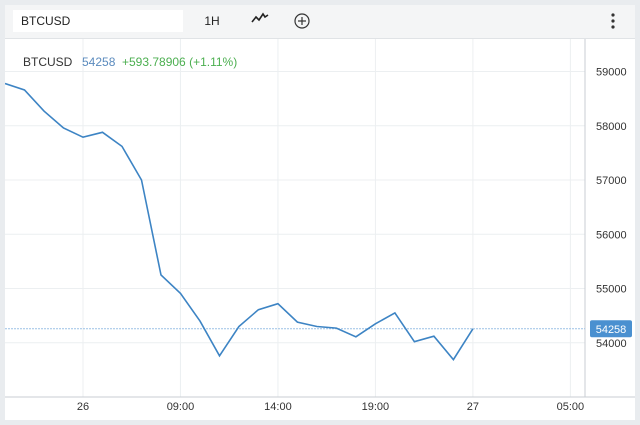 The height and width of the screenshot is (425, 640). I want to click on y-tick-label: 59000, so click(611, 73).